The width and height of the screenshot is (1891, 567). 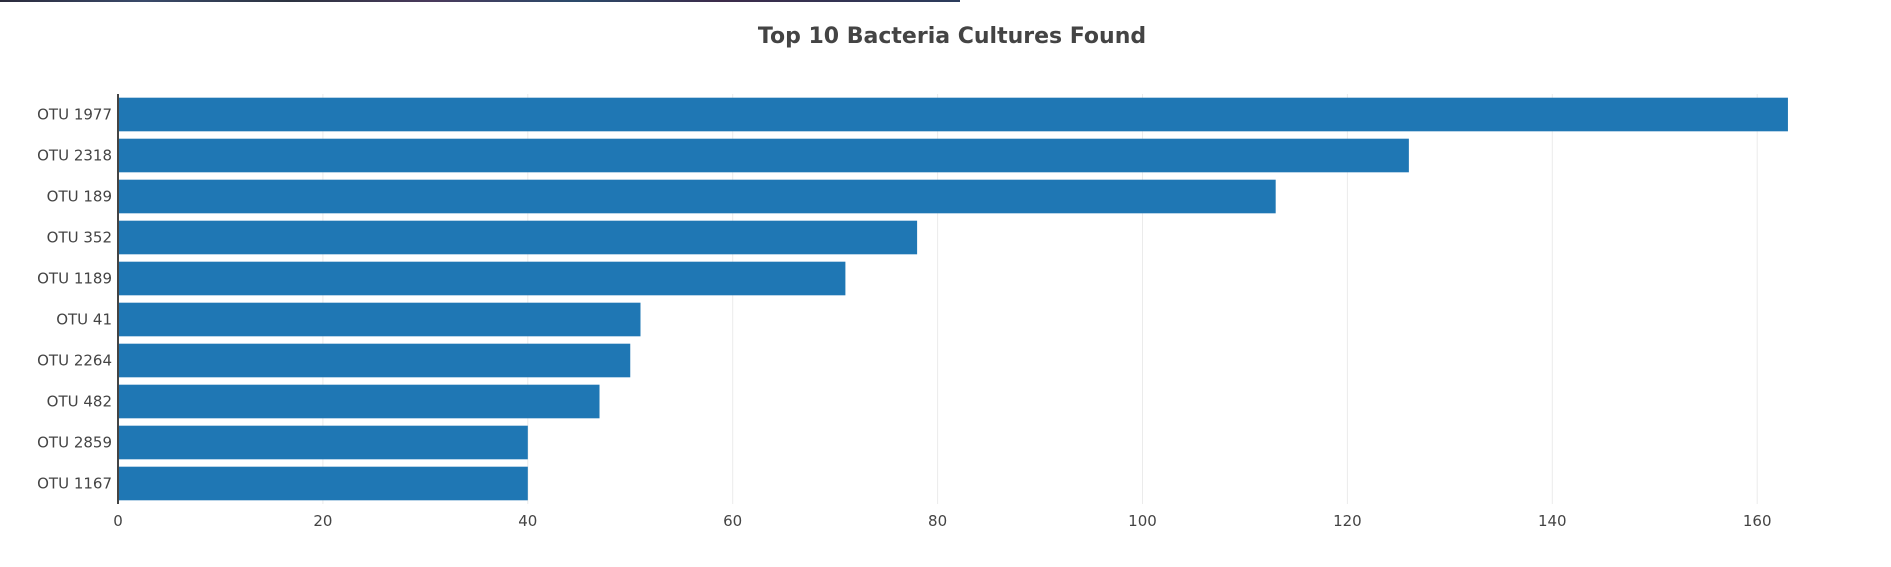 What do you see at coordinates (74, 443) in the screenshot?
I see `y-tick-label: OTU 2859` at bounding box center [74, 443].